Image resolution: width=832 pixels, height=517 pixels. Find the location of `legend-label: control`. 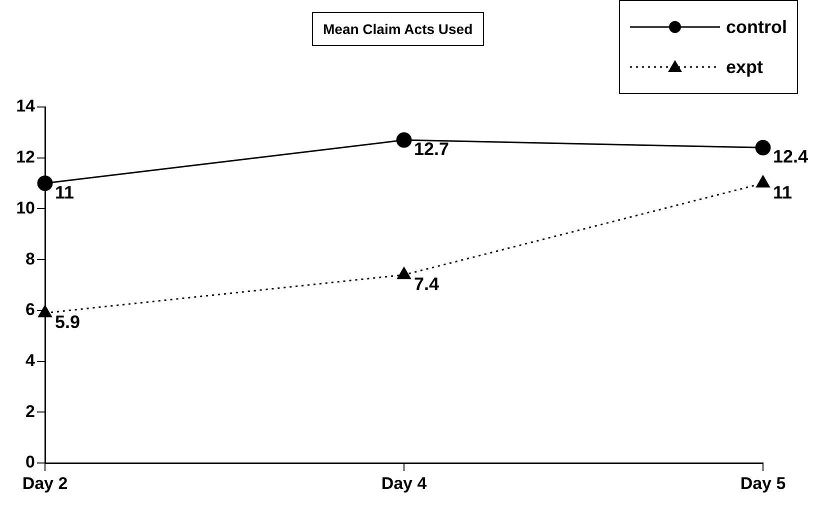

legend-label: control is located at coordinates (756, 27).